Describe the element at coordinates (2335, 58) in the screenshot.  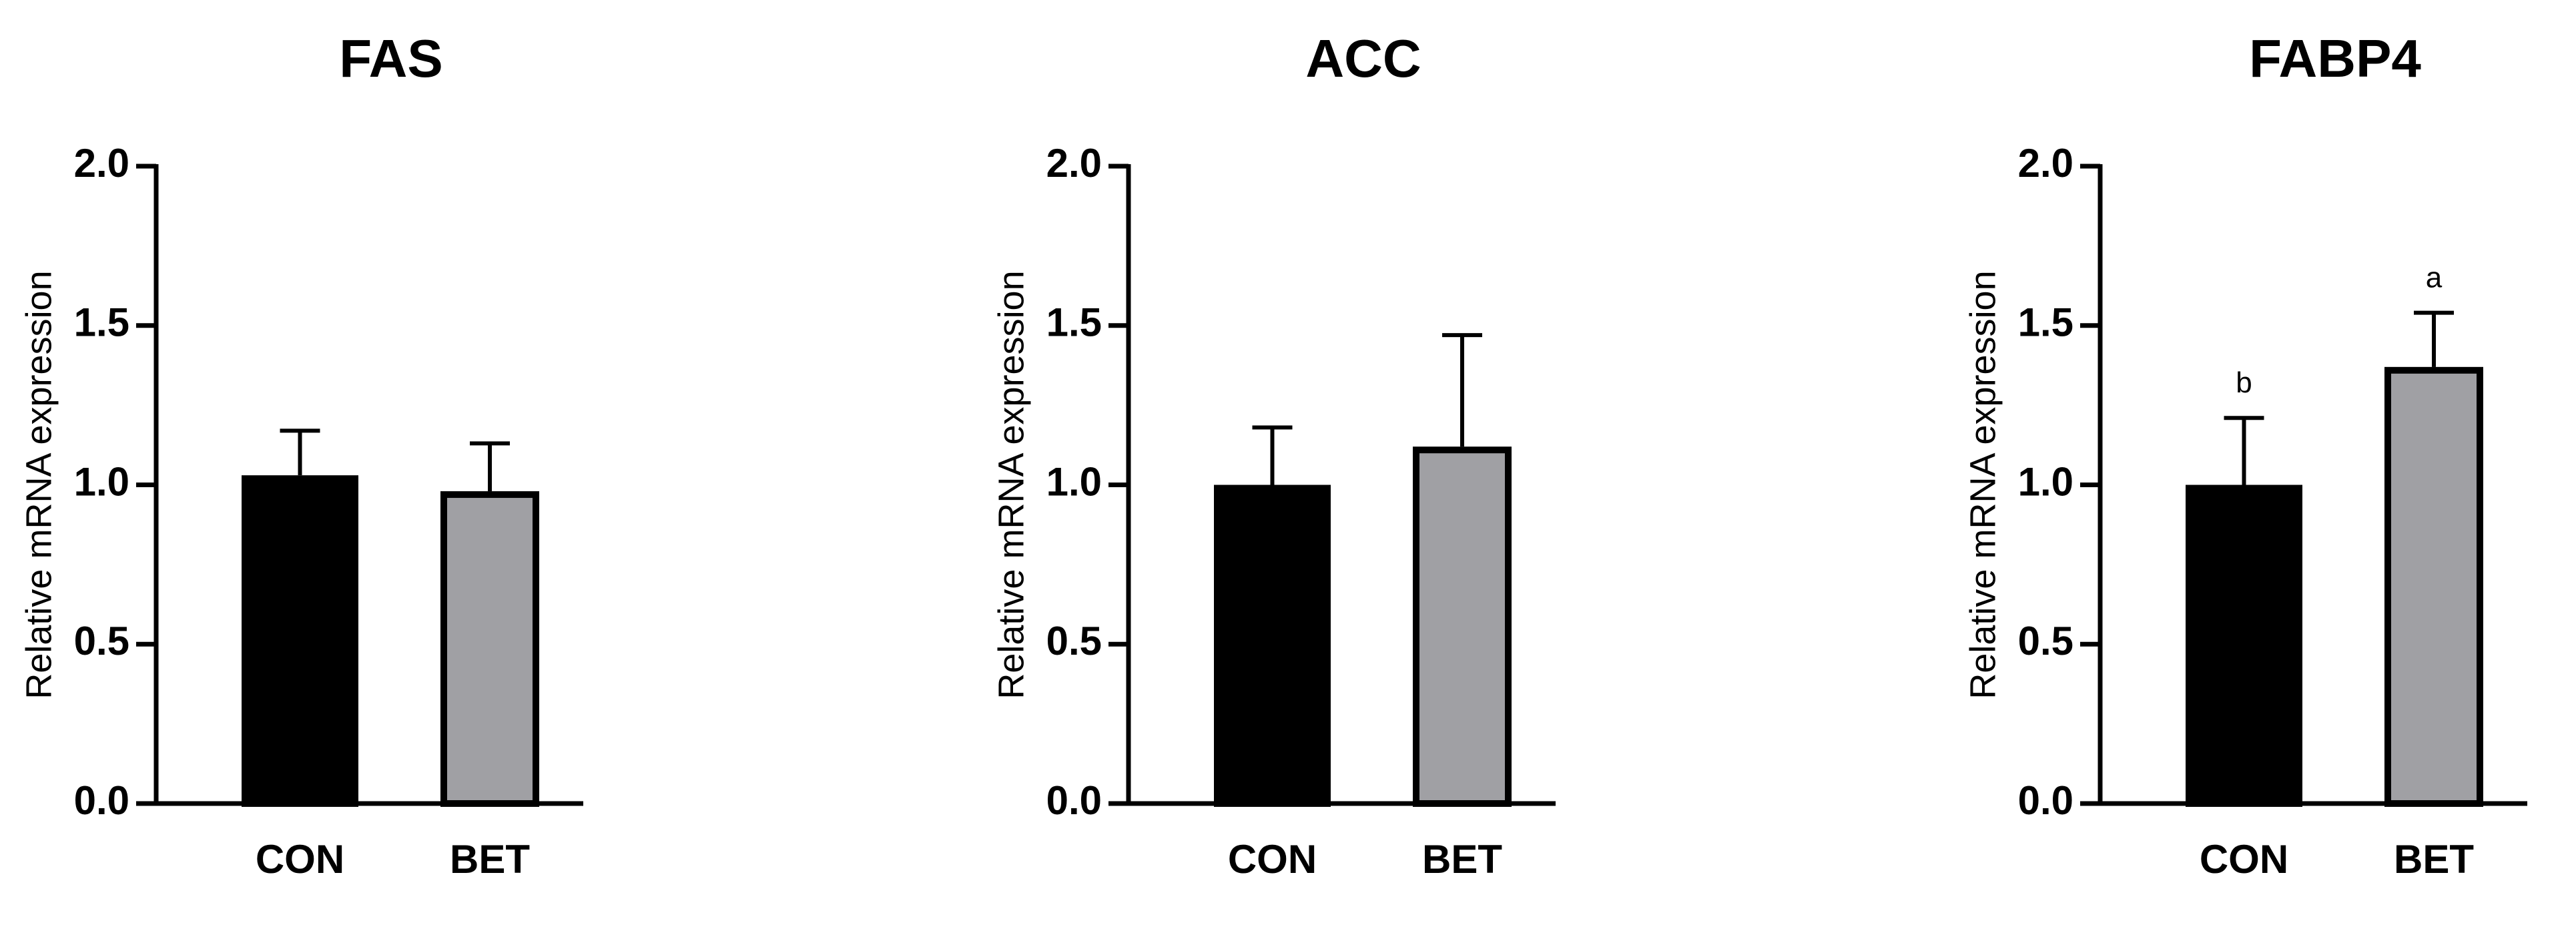
I see `chart-title: FABP4` at that location.